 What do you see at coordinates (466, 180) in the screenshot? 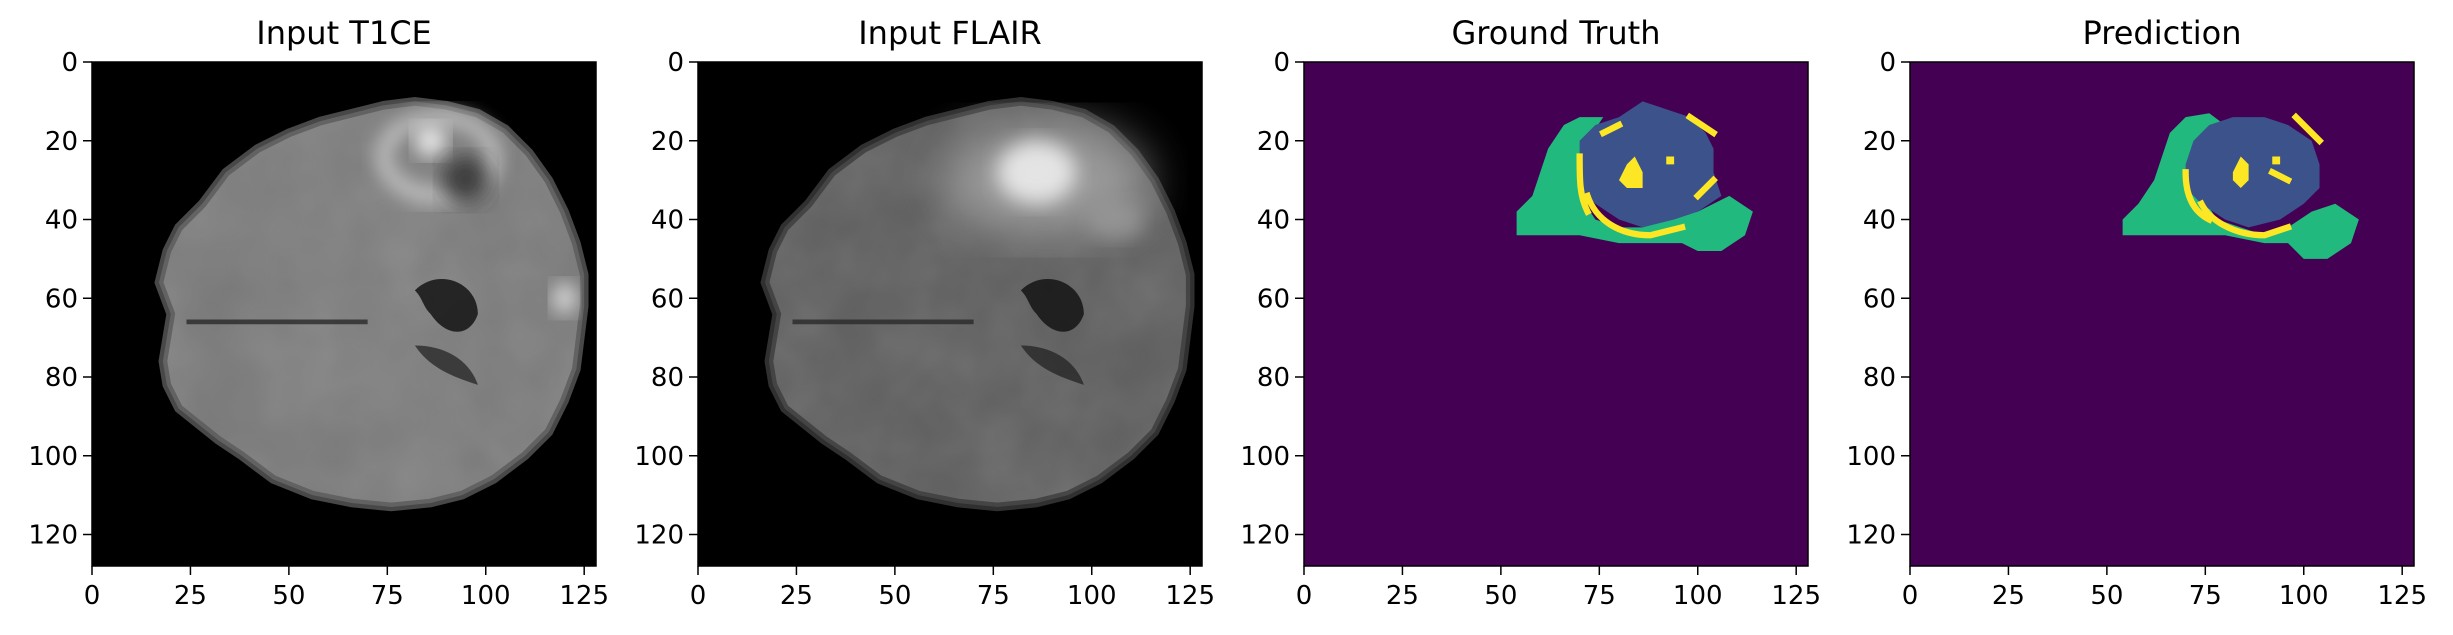
I see `necrotic-core` at bounding box center [466, 180].